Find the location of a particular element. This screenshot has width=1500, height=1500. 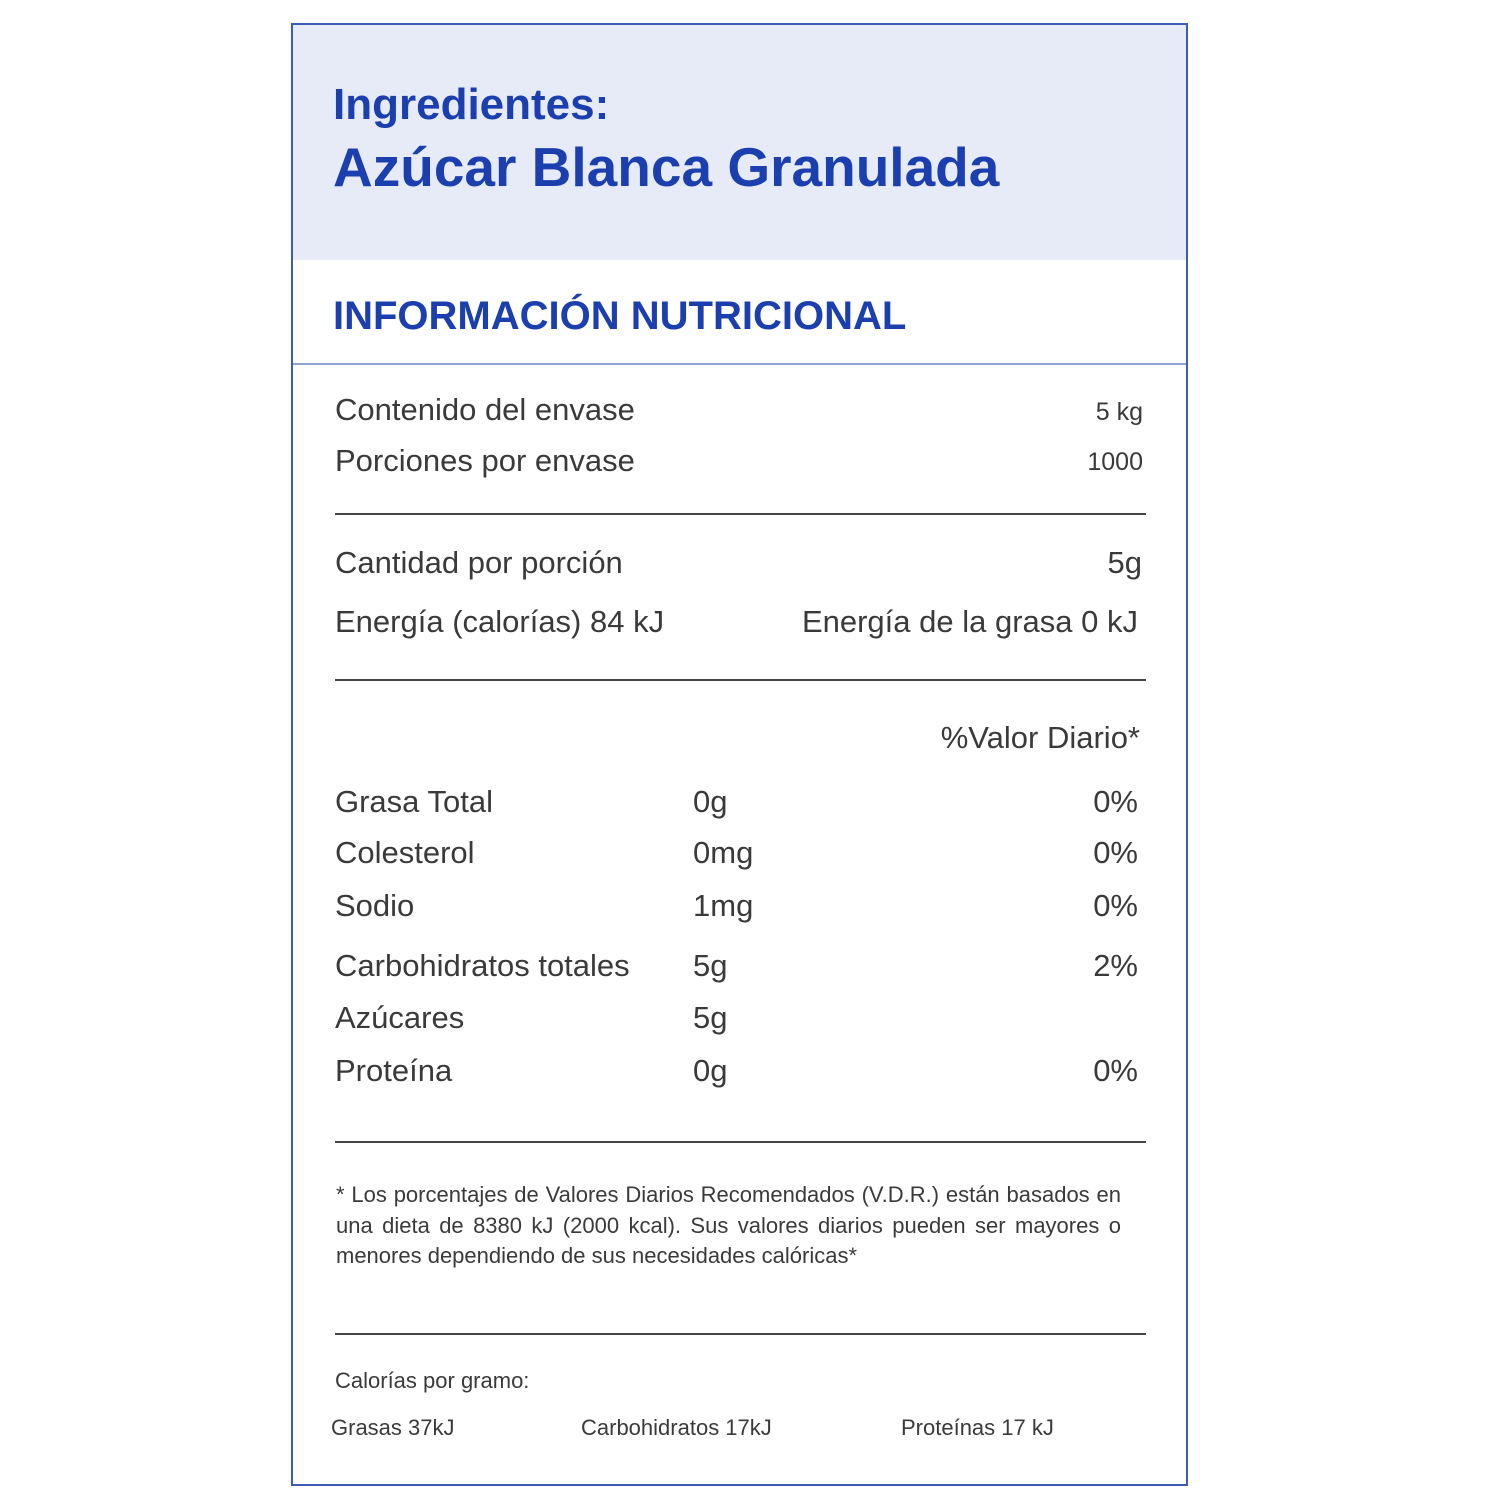

ingredients-panel is located at coordinates (739, 142).